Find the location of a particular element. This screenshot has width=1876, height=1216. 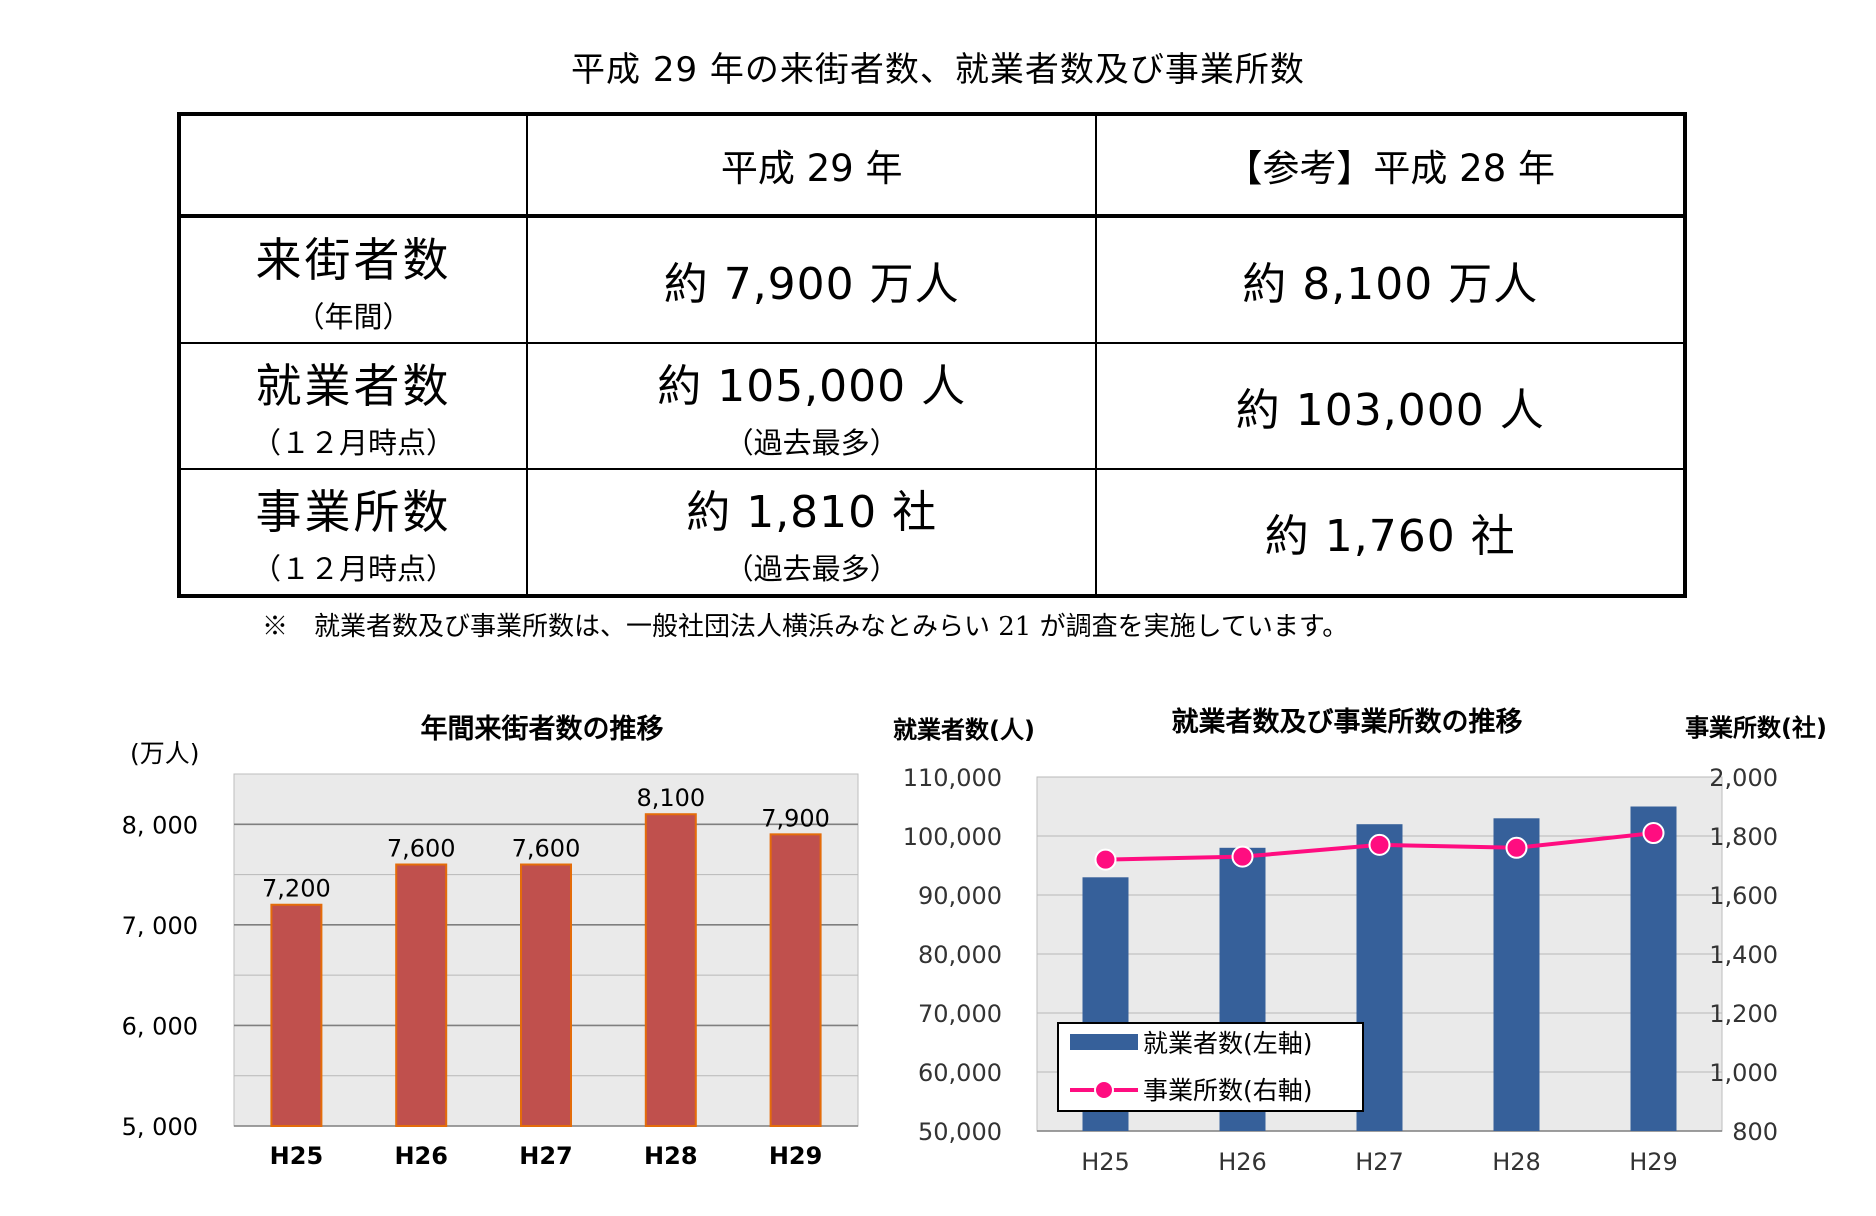

row-header: 事業所数 （１２月時点） is located at coordinates (353, 532).